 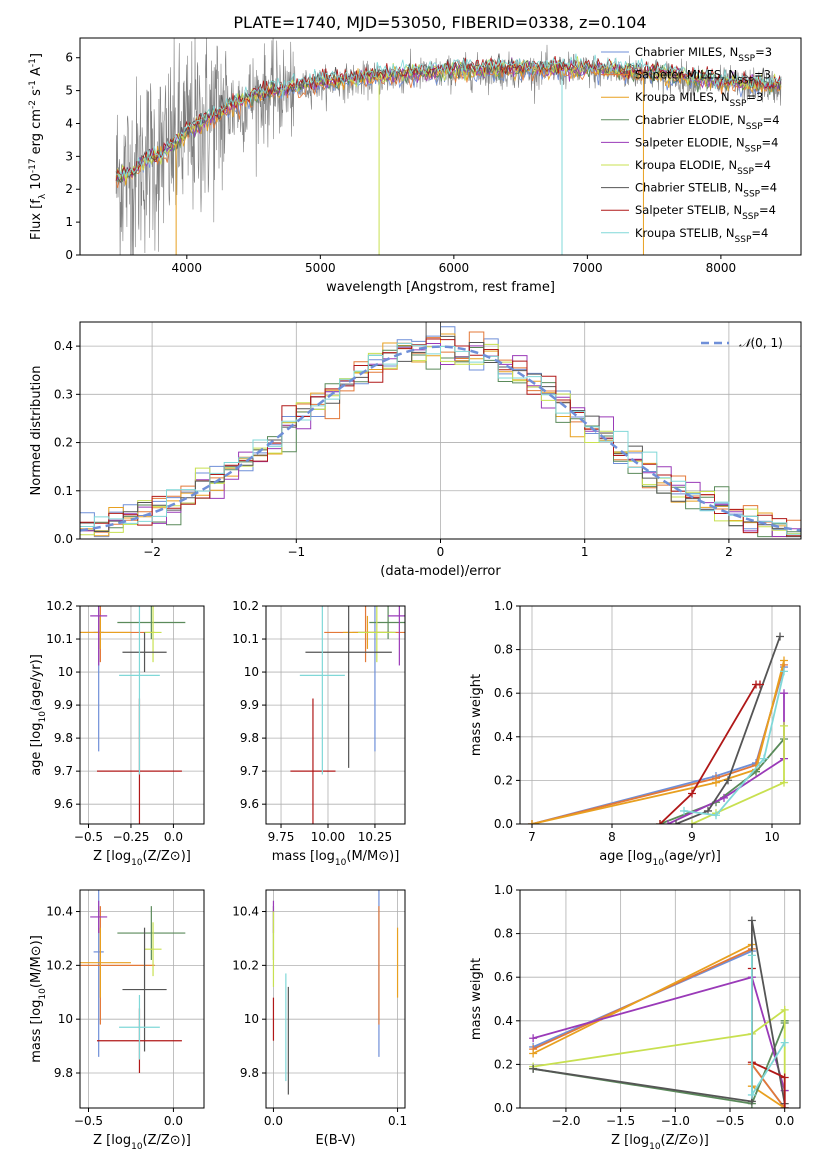 I want to click on plot-area-weight-vs-age, so click(x=658, y=728).